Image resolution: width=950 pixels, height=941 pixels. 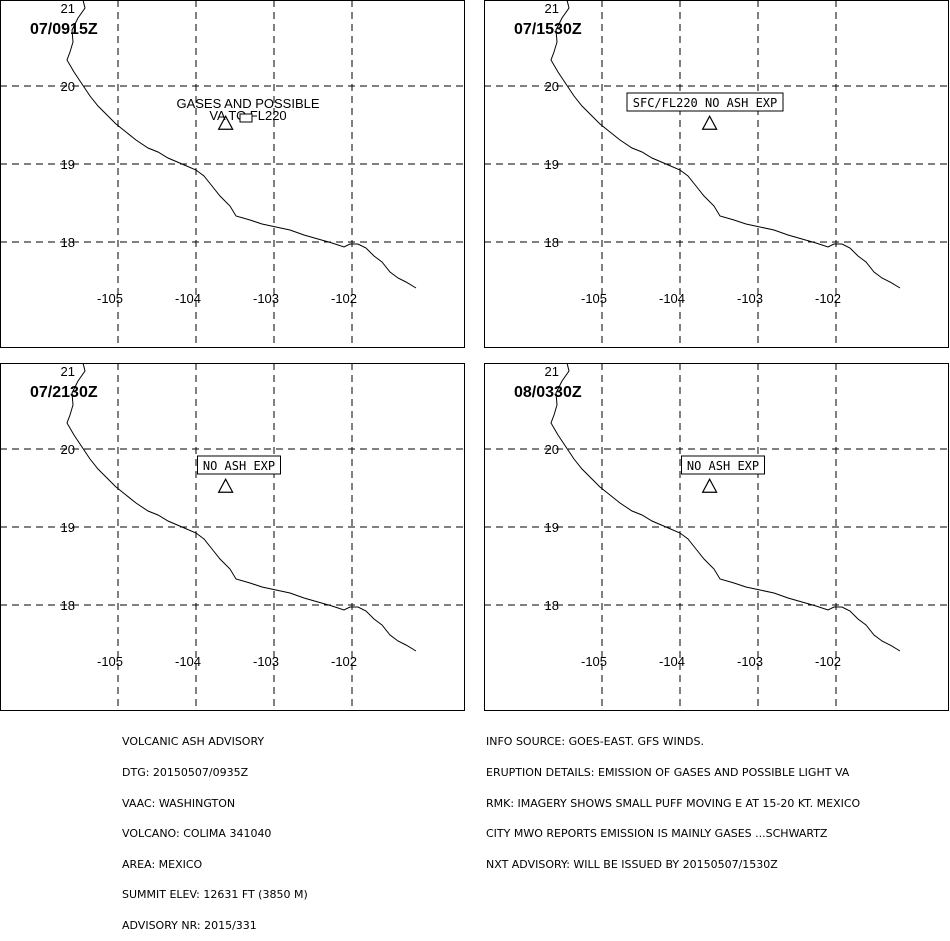 What do you see at coordinates (215, 895) in the screenshot?
I see `advisory-line: SUMMIT ELEV: 12631 FT (3850 M)` at bounding box center [215, 895].